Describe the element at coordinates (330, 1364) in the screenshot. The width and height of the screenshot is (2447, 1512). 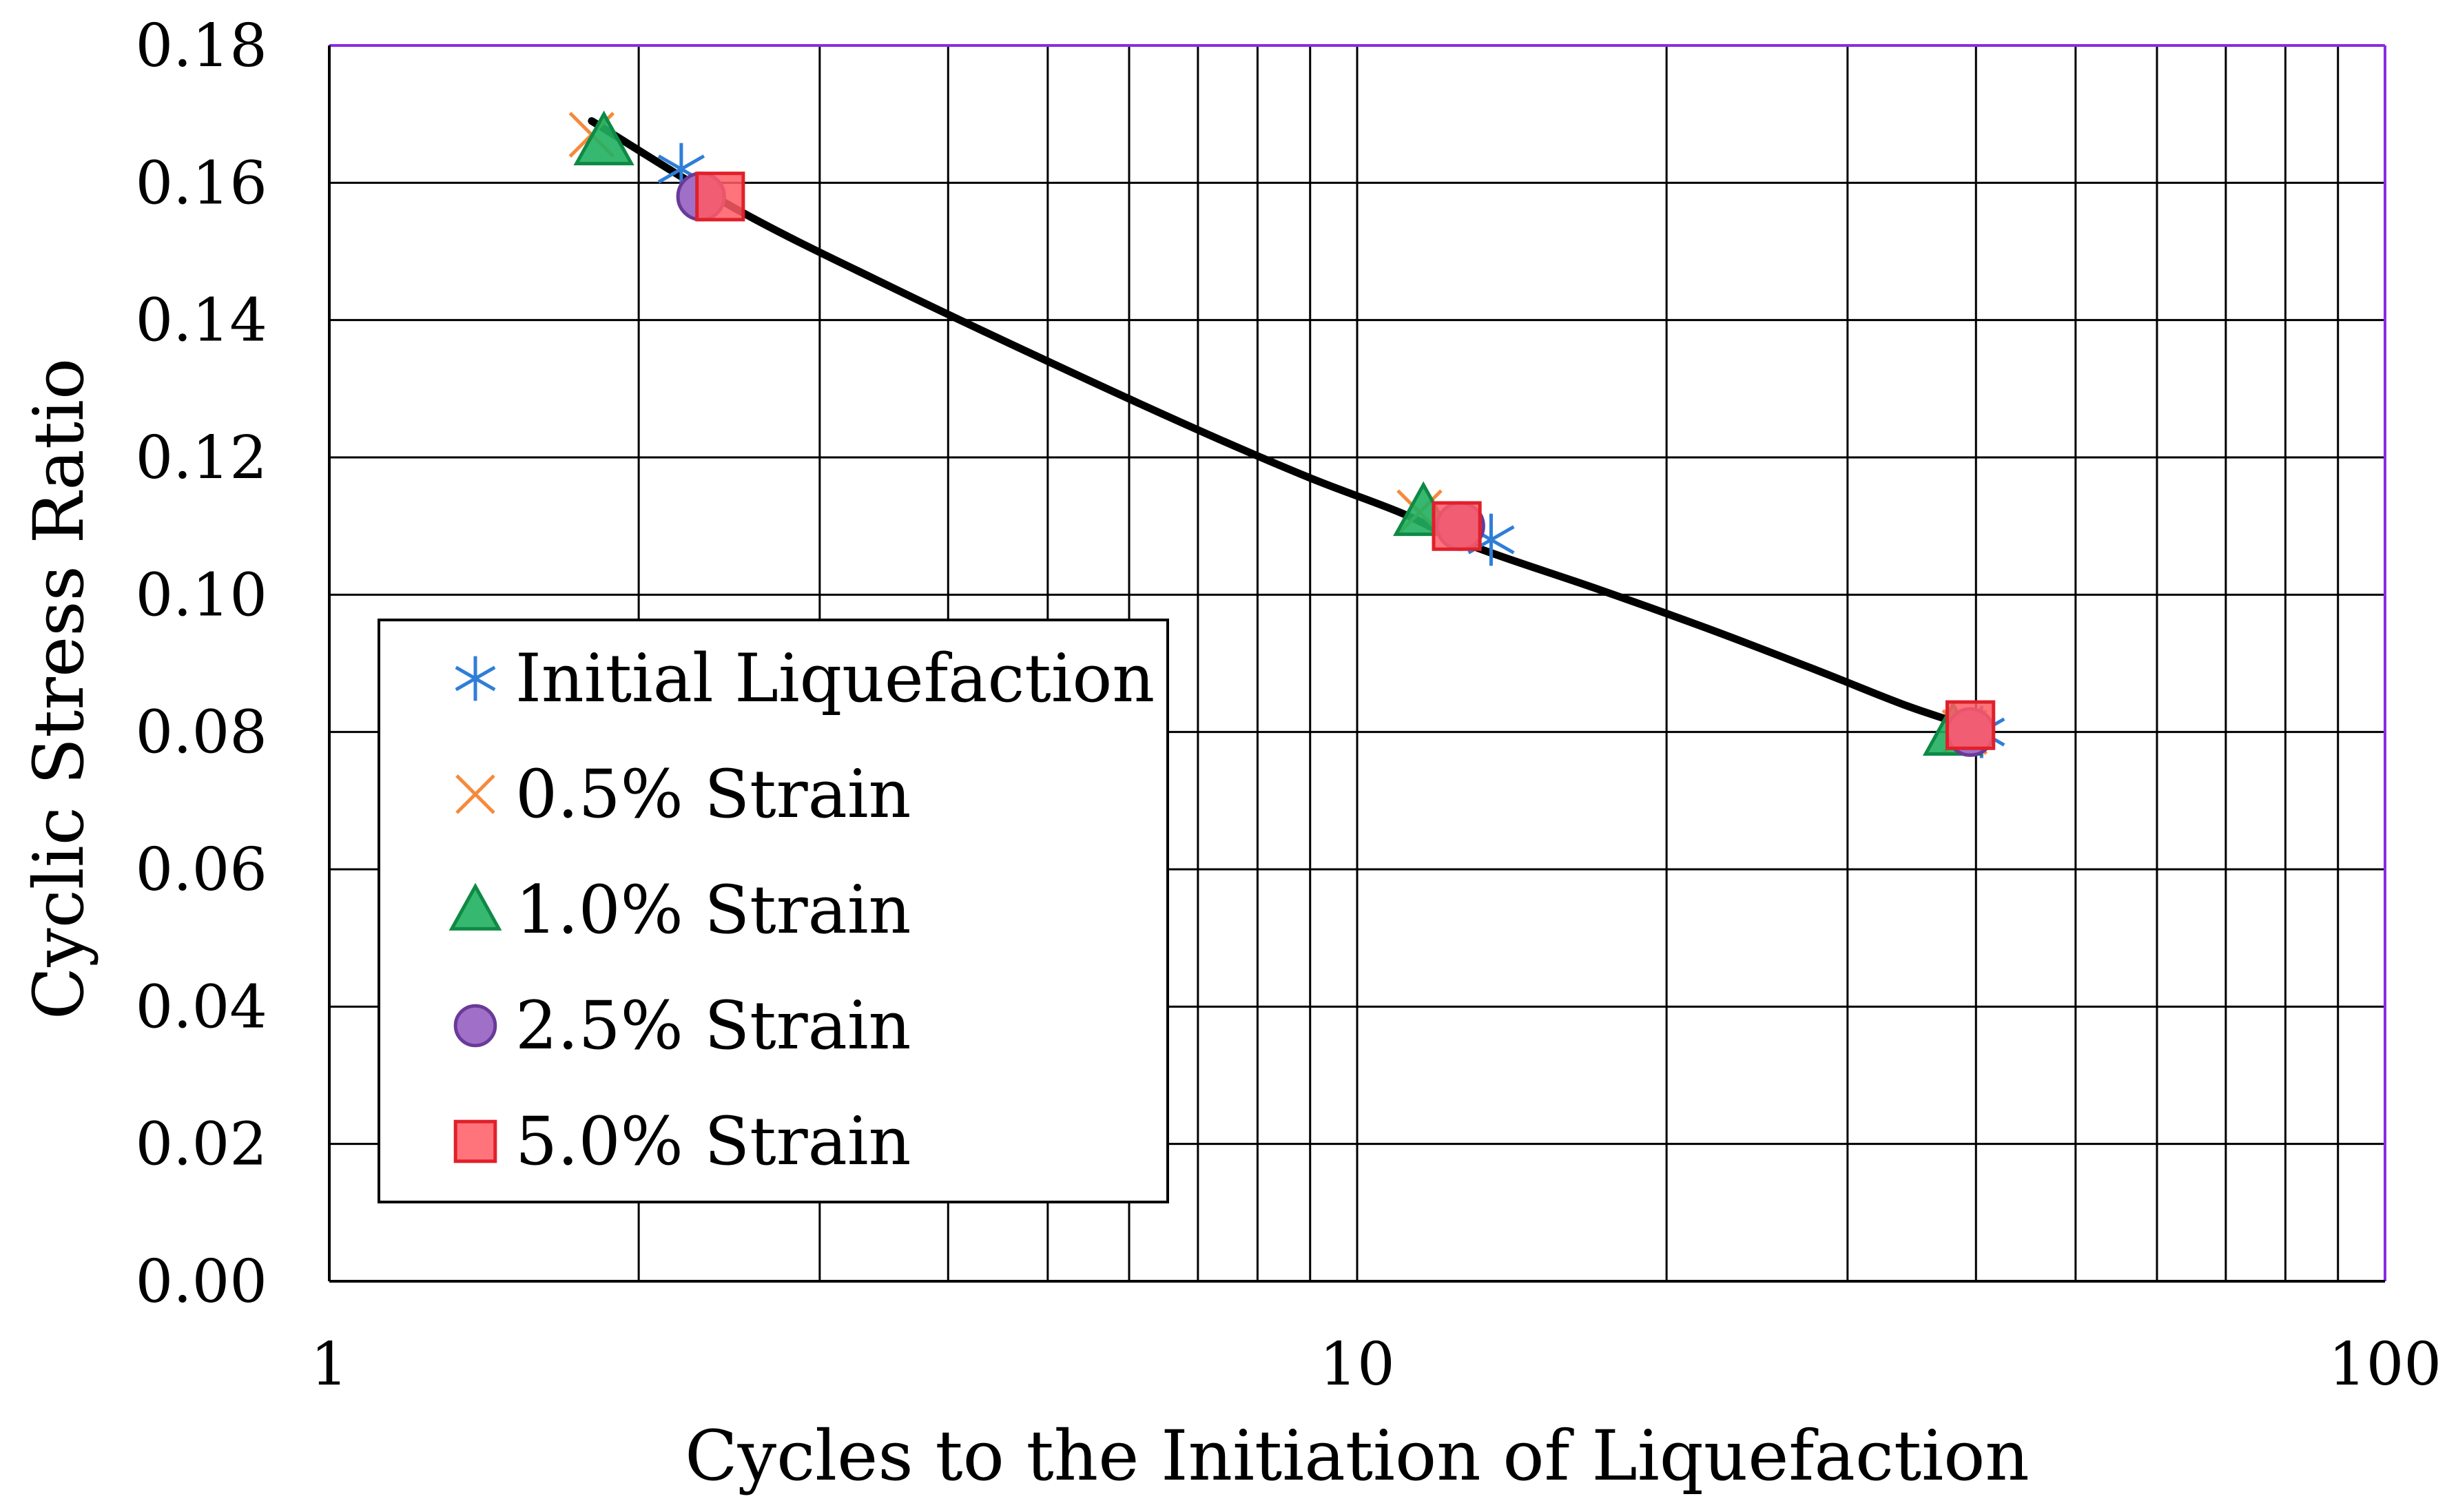
I see `x-tick-label: 1` at that location.